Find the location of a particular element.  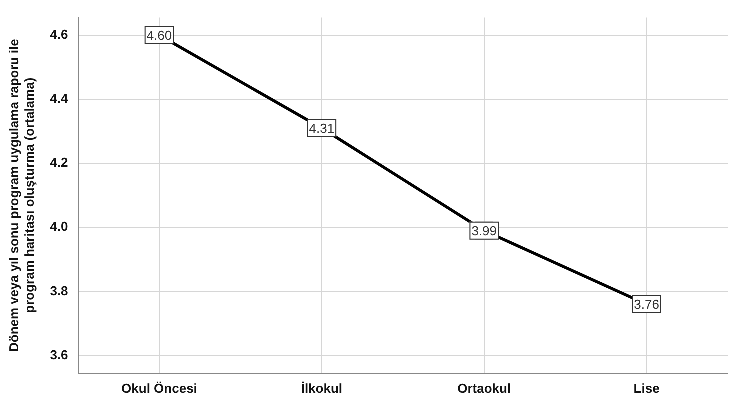

y-tick-label: 4.6 is located at coordinates (59, 34).